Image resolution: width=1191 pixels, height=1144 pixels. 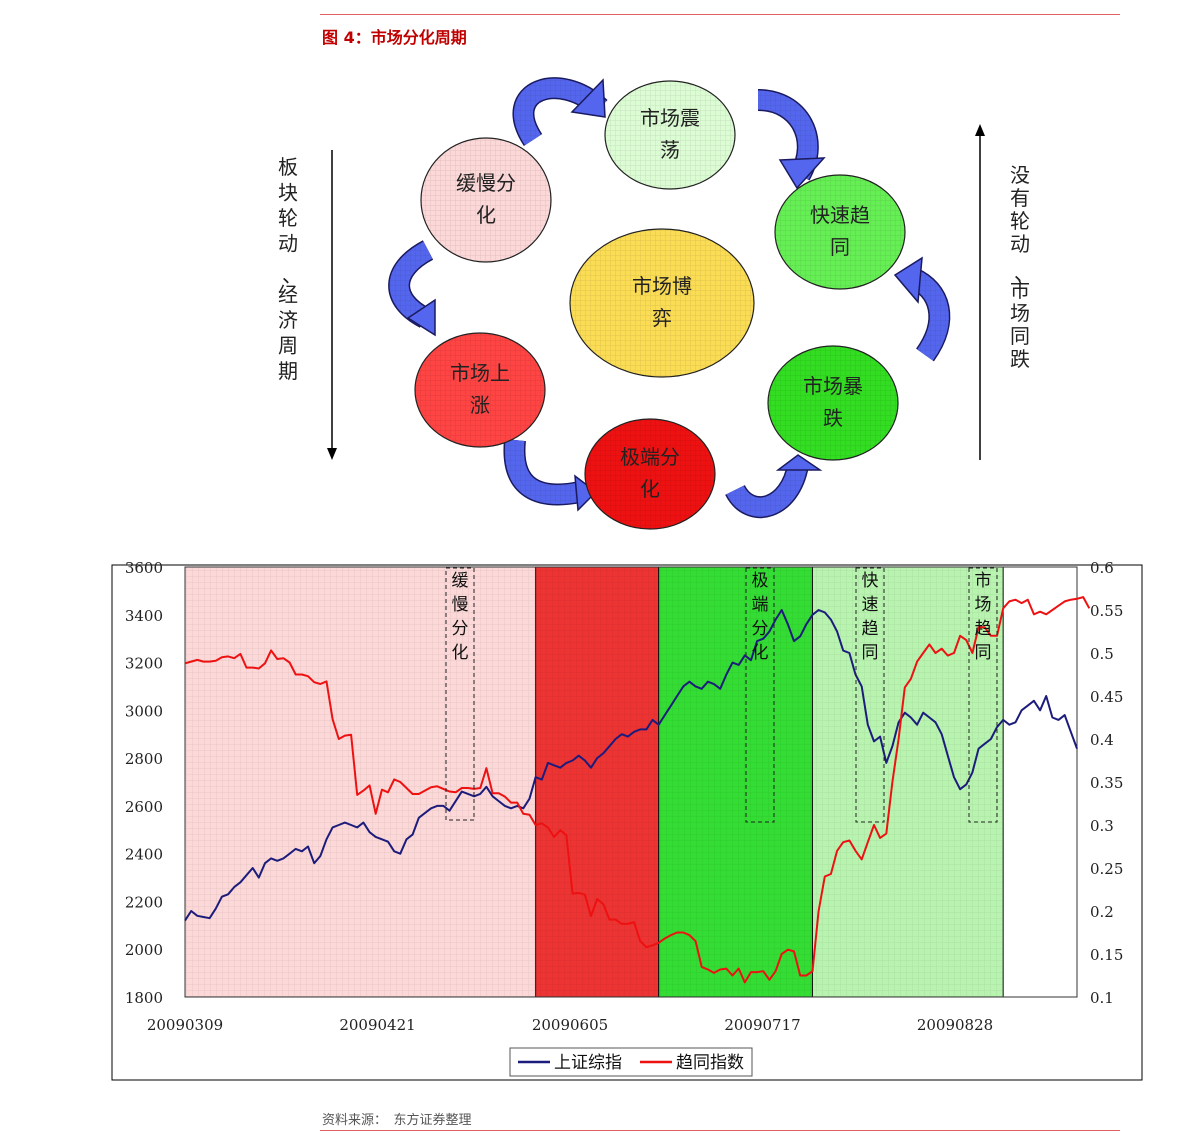 What do you see at coordinates (870, 581) in the screenshot?
I see `svg-text: 快` at bounding box center [870, 581].